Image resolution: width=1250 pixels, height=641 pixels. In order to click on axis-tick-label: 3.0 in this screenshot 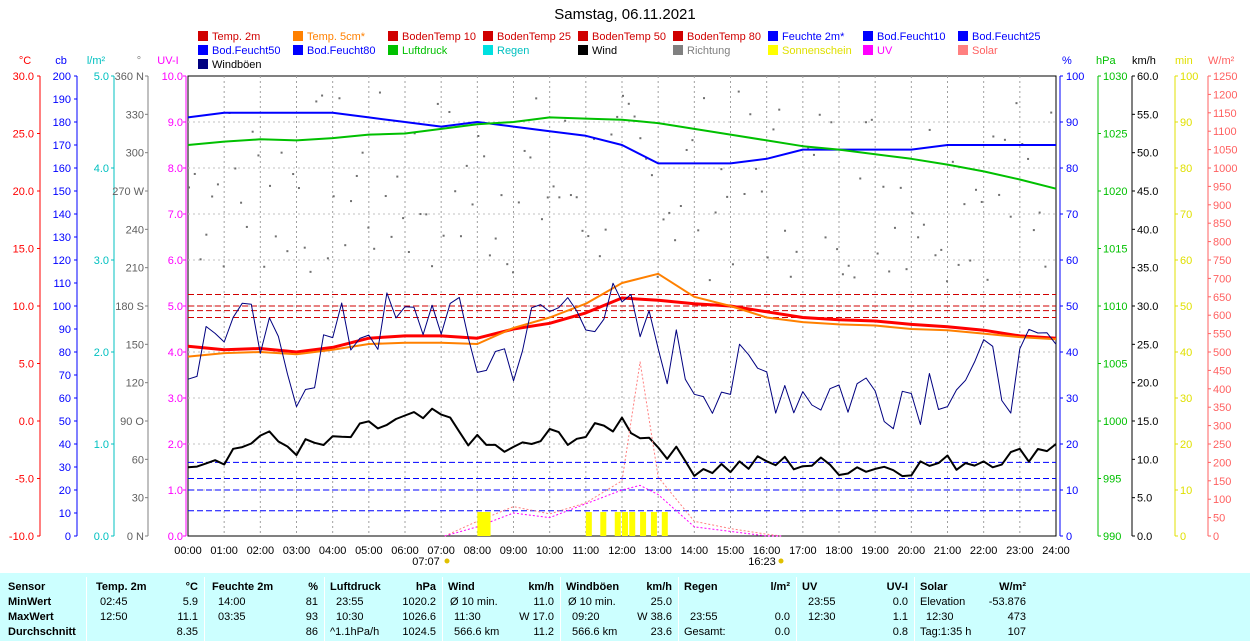, I will do `click(101, 261)`.